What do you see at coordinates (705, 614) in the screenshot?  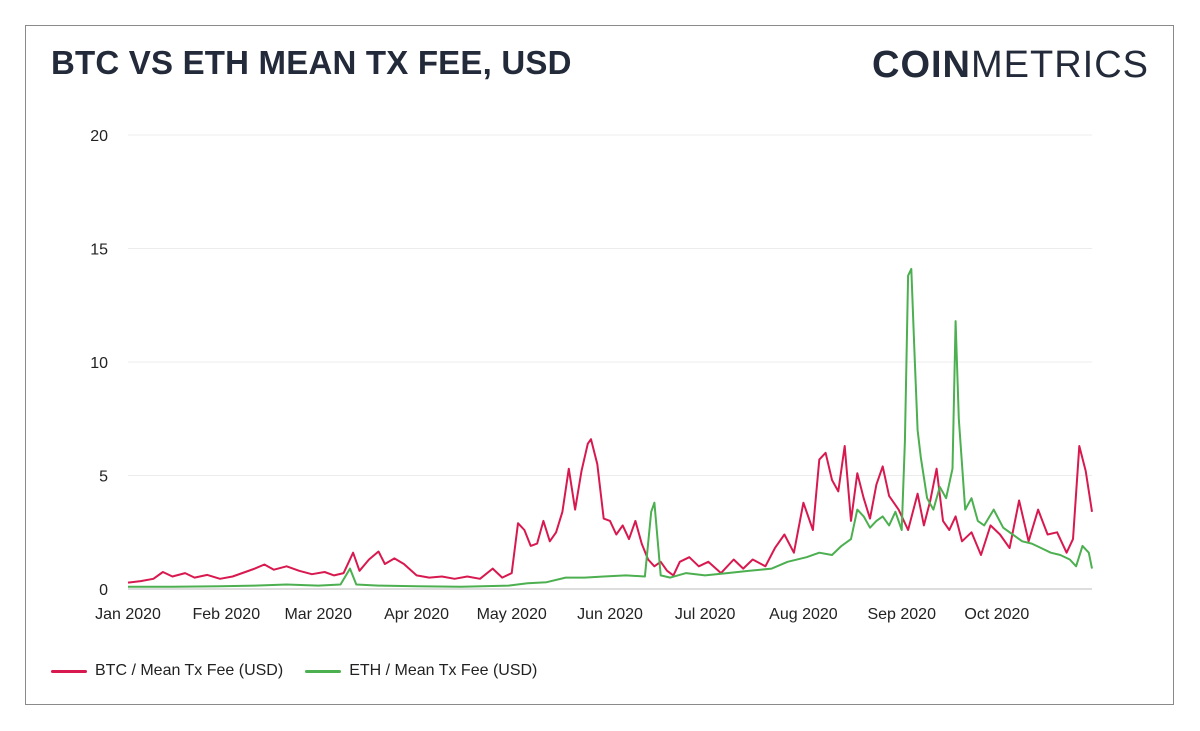 I see `x-tick-label: Jul 2020` at bounding box center [705, 614].